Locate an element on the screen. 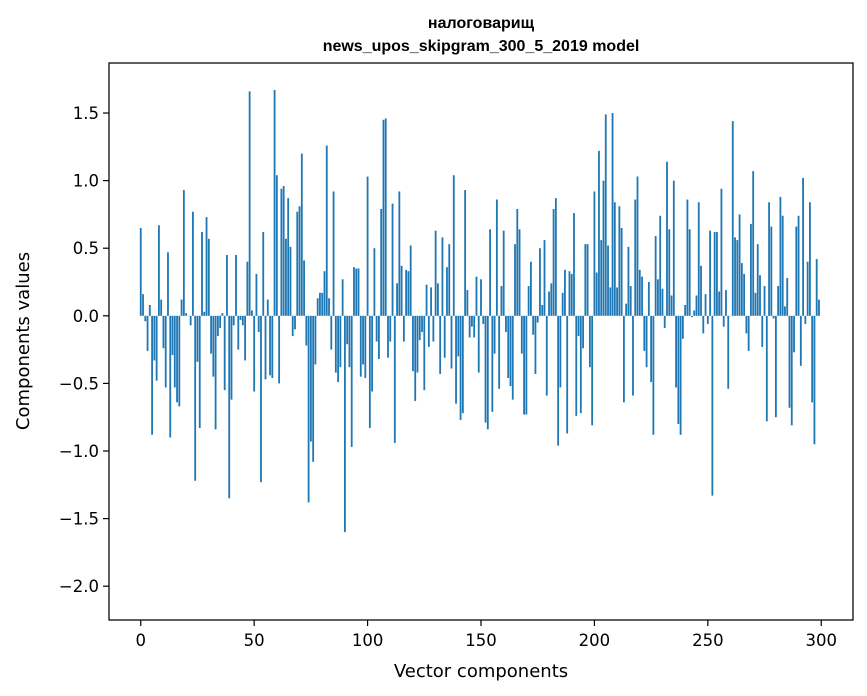 This screenshot has width=867, height=696. y-axis-ticks: −2.0 −1.5 −1.0 −0.5 0.0 0.5 1.0 1.5 is located at coordinates (84, 350).